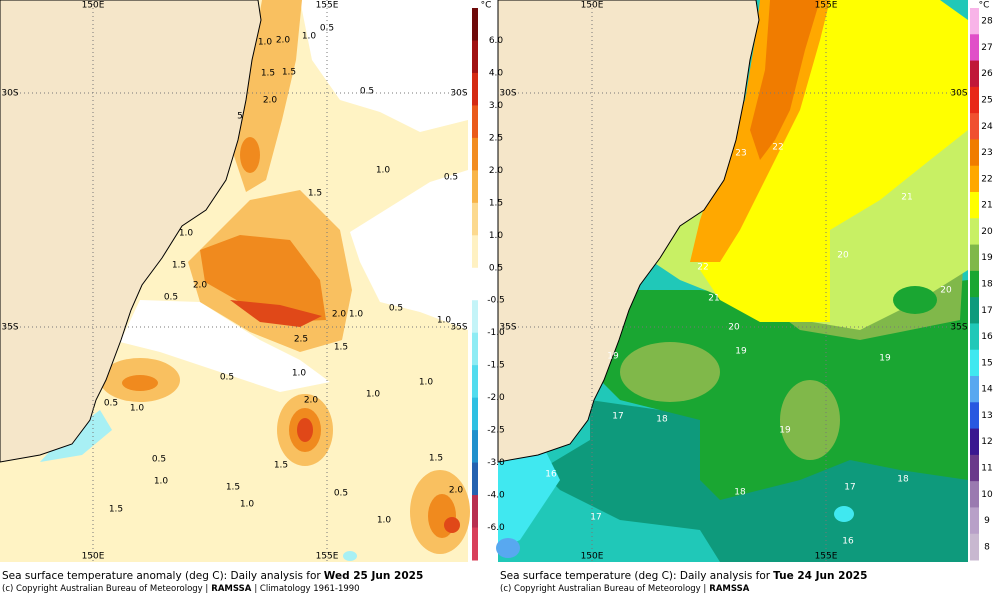 Image resolution: width=998 pixels, height=600 pixels. What do you see at coordinates (741, 352) in the screenshot?
I see `contour-label: 19` at bounding box center [741, 352].